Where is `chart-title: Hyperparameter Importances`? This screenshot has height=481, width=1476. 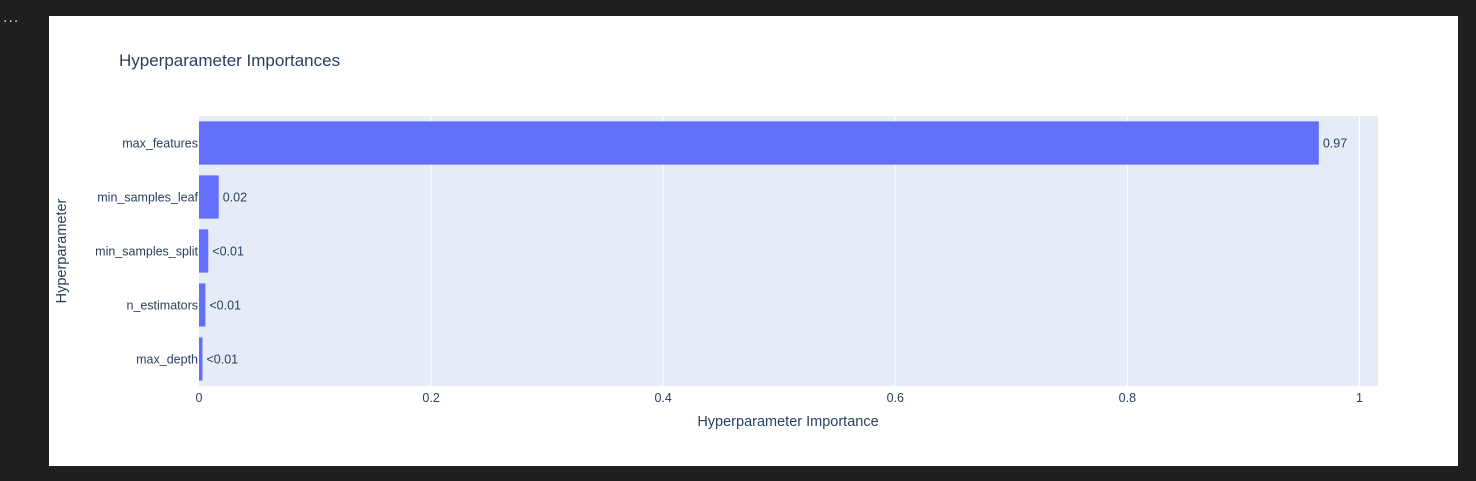
chart-title: Hyperparameter Importances is located at coordinates (229, 60).